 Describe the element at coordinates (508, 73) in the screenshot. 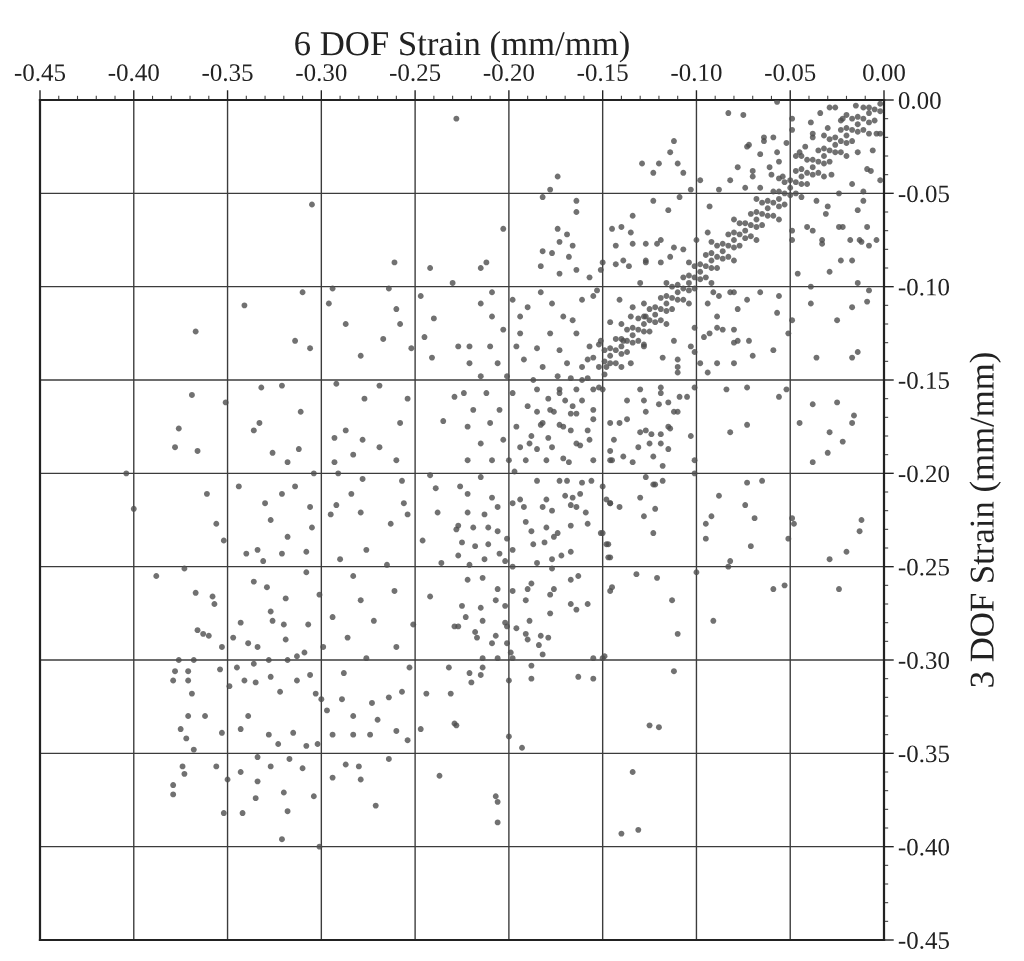

I see `x-tick-label: -0.20` at that location.